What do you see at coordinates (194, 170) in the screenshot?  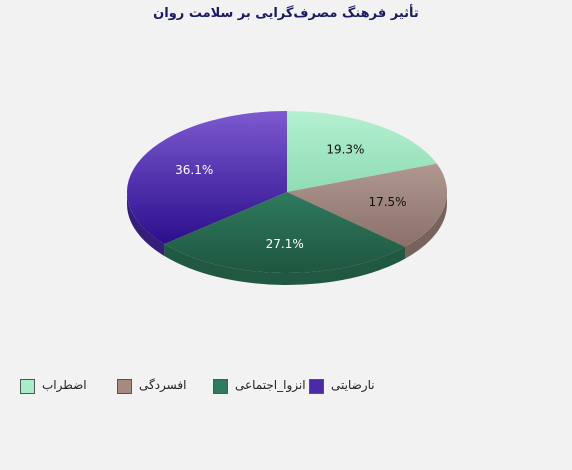 I see `data-label-4: 36.1%` at bounding box center [194, 170].